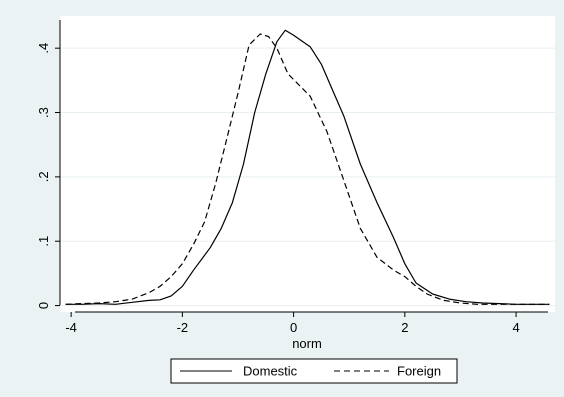 This screenshot has height=397, width=564. I want to click on x-axis-title: norm, so click(307, 343).